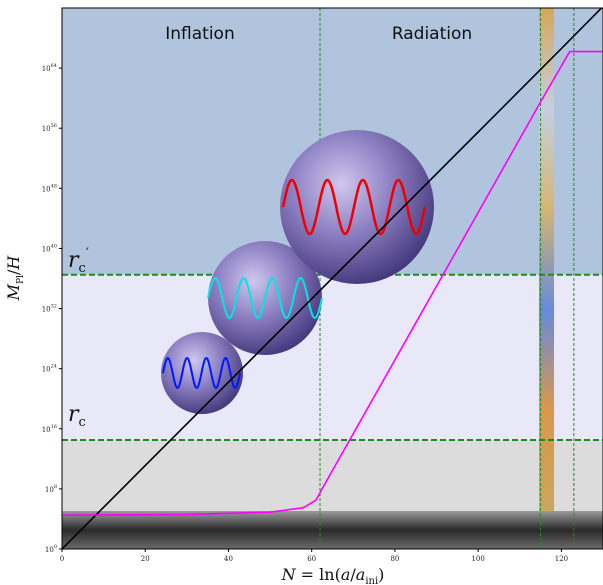 Image resolution: width=603 pixels, height=585 pixels. What do you see at coordinates (15, 278) in the screenshot?
I see `y-axis-label: MPl/H` at bounding box center [15, 278].